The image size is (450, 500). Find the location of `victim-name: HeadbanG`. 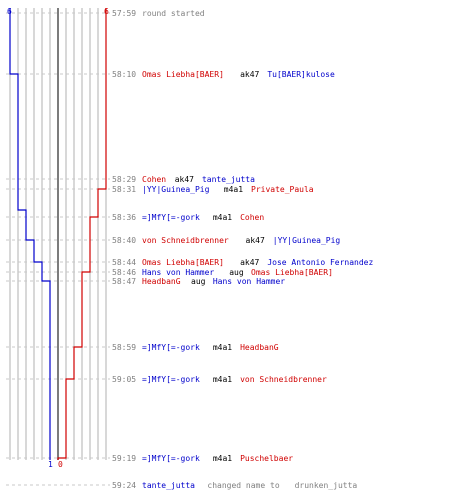

victim-name: HeadbanG is located at coordinates (259, 347).